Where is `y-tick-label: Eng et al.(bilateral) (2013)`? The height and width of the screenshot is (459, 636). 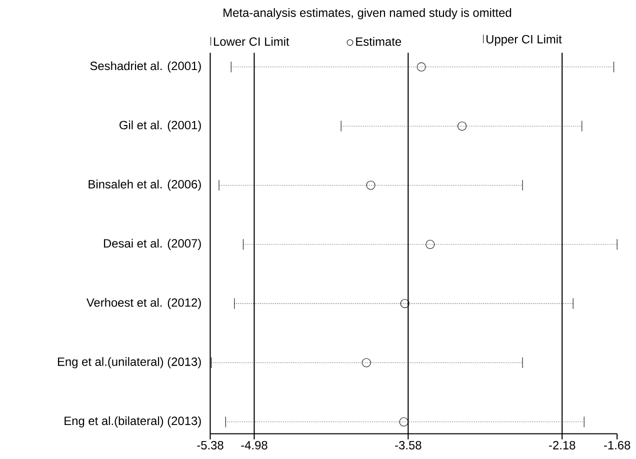
y-tick-label: Eng et al.(bilateral) (2013) is located at coordinates (132, 422).